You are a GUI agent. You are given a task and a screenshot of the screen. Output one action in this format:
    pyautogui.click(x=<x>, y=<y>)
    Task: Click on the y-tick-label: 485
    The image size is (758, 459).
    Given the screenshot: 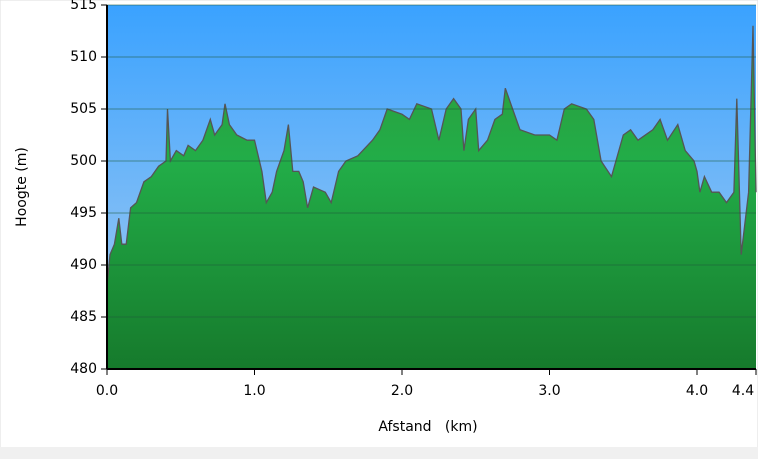 What is the action you would take?
    pyautogui.click(x=83, y=317)
    